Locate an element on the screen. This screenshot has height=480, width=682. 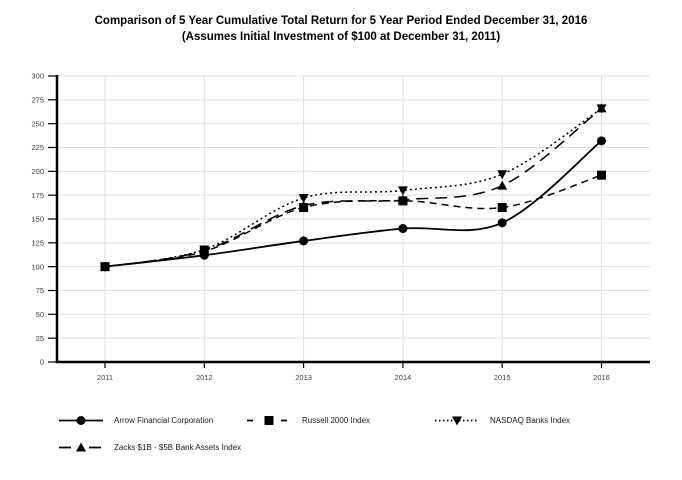
svg-text: 50 is located at coordinates (40, 314).